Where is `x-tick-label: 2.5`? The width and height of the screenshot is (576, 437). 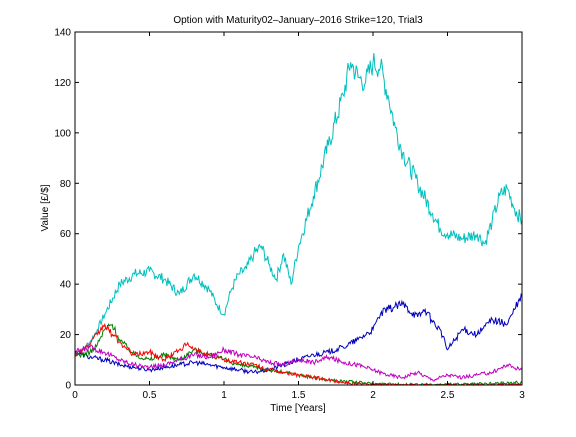
x-tick-label: 2.5 is located at coordinates (448, 395).